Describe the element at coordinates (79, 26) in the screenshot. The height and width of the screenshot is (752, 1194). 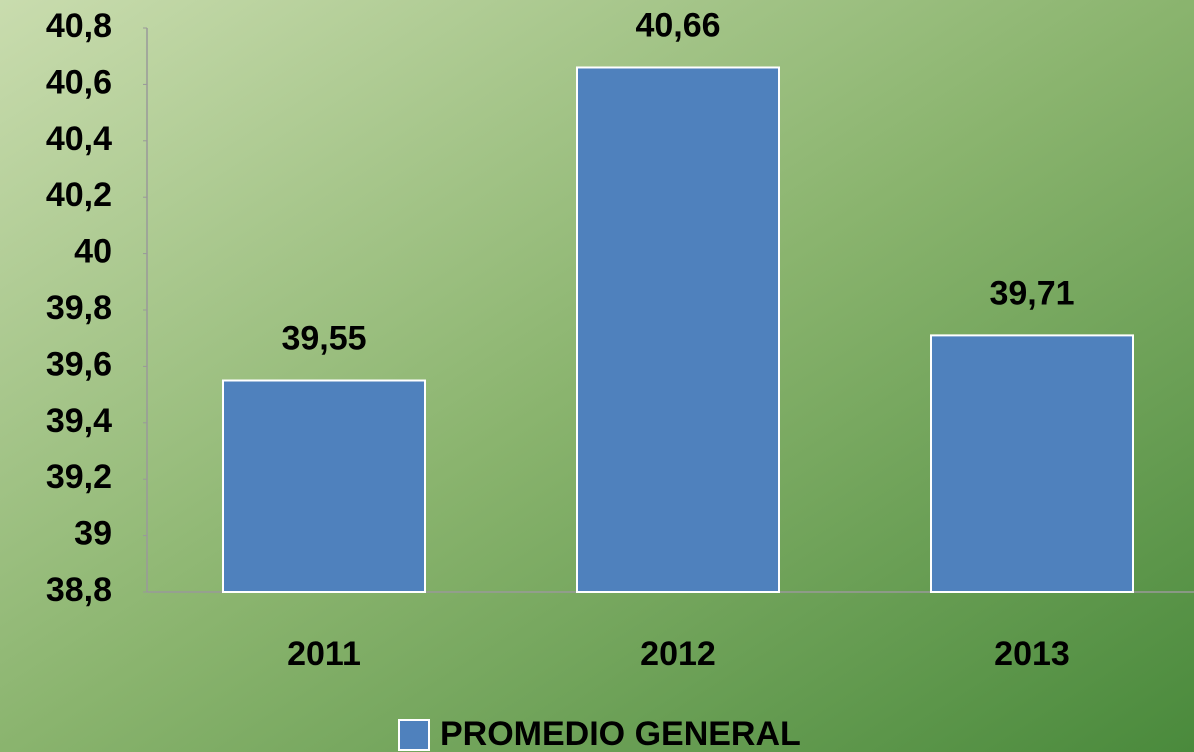
I see `y-tick-label: 40,8` at that location.